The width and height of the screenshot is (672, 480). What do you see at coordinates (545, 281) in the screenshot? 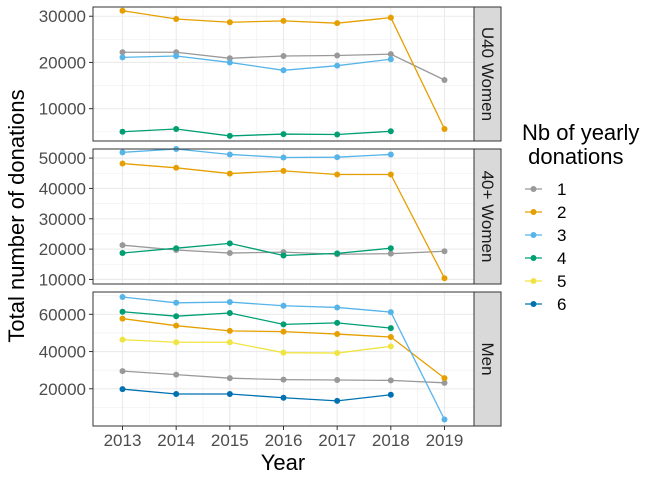
I see `legend-item-5: 5` at bounding box center [545, 281].